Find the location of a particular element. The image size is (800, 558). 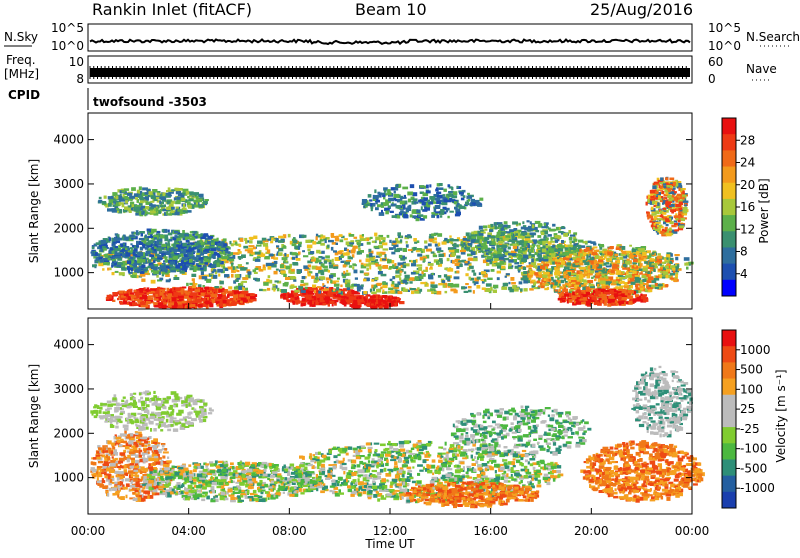

freq-tick-high: 10 is located at coordinates (76, 62).